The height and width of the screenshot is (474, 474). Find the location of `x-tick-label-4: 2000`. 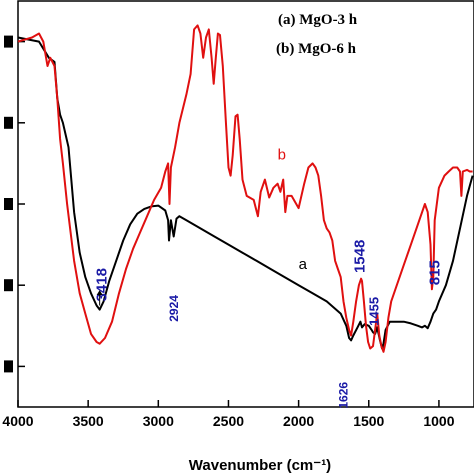

x-tick-label-4: 2000 is located at coordinates (298, 421).